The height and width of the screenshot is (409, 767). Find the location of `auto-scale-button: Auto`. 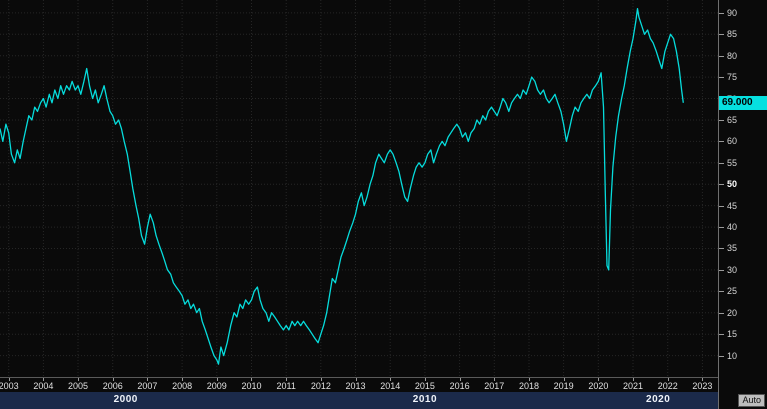

auto-scale-button: Auto is located at coordinates (751, 400).